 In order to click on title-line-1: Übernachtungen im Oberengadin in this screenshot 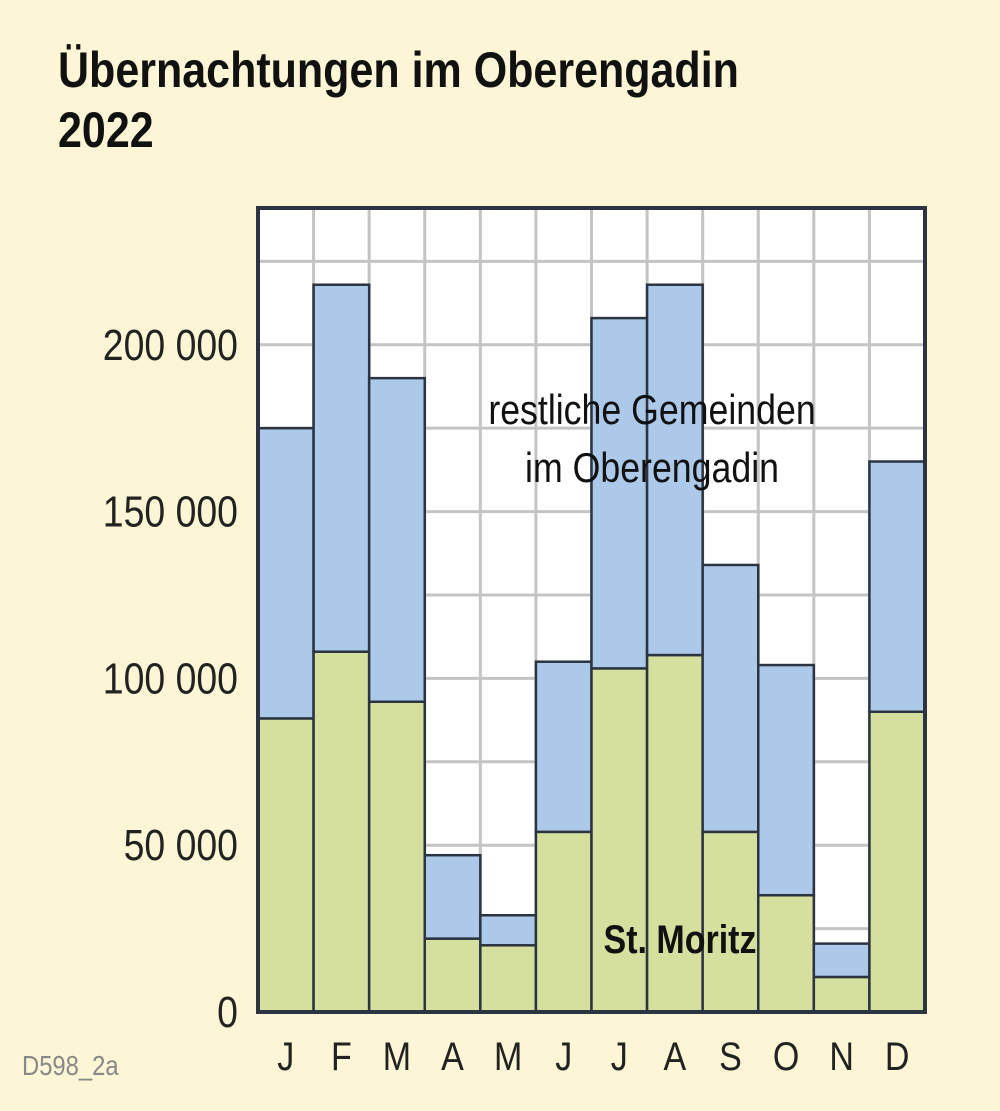, I will do `click(398, 70)`.